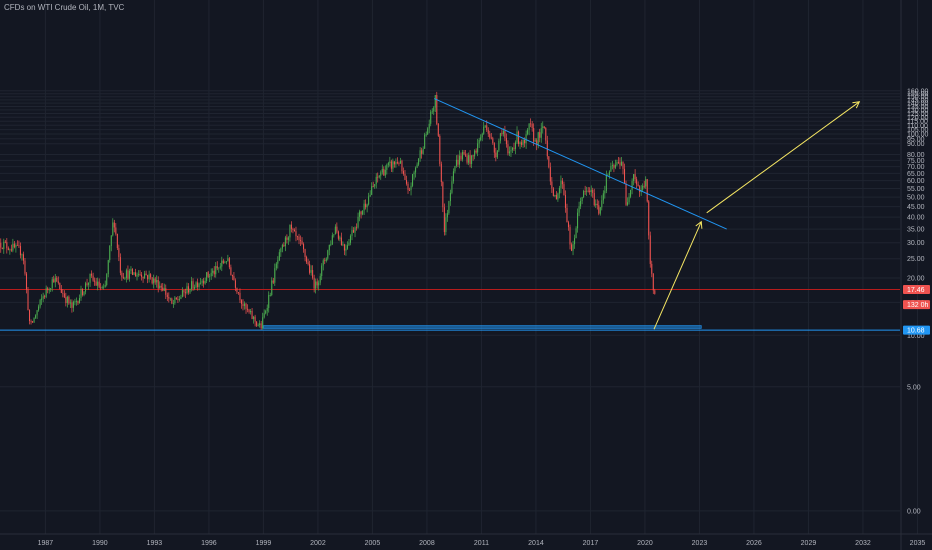 The height and width of the screenshot is (550, 932). What do you see at coordinates (916, 278) in the screenshot?
I see `y-tick-label: 20.00` at bounding box center [916, 278].